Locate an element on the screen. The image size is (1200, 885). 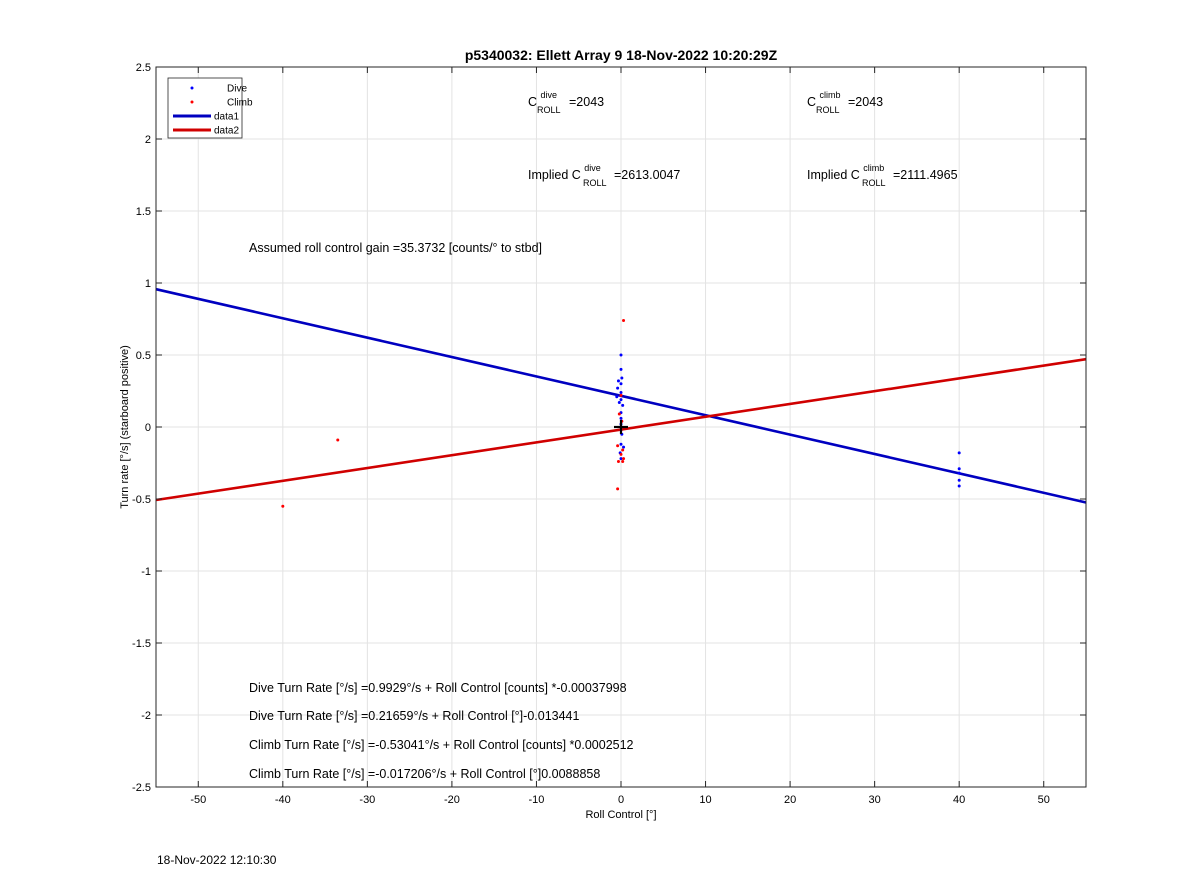
x-tick-label: 20 is located at coordinates (790, 800).